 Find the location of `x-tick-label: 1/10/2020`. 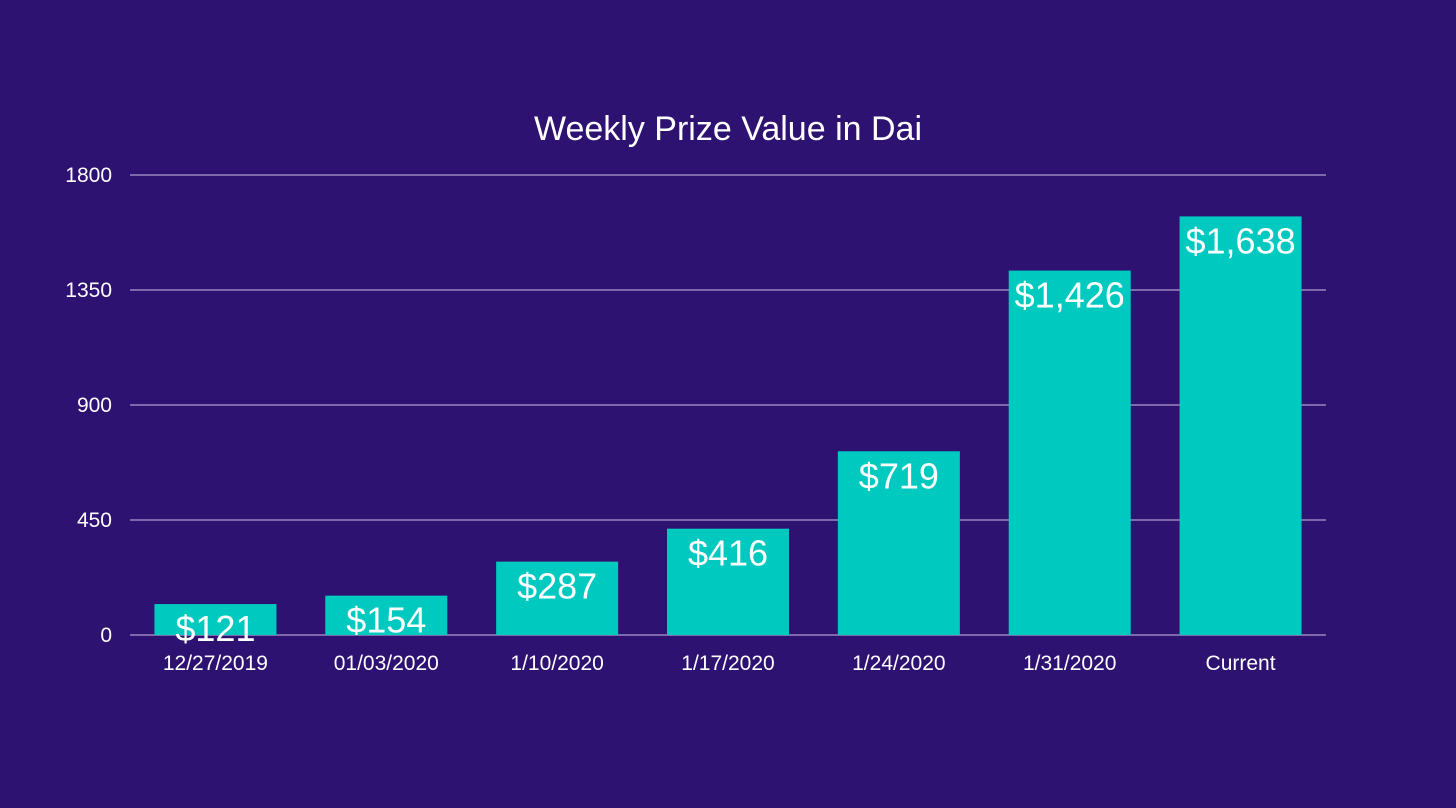

x-tick-label: 1/10/2020 is located at coordinates (556, 663).